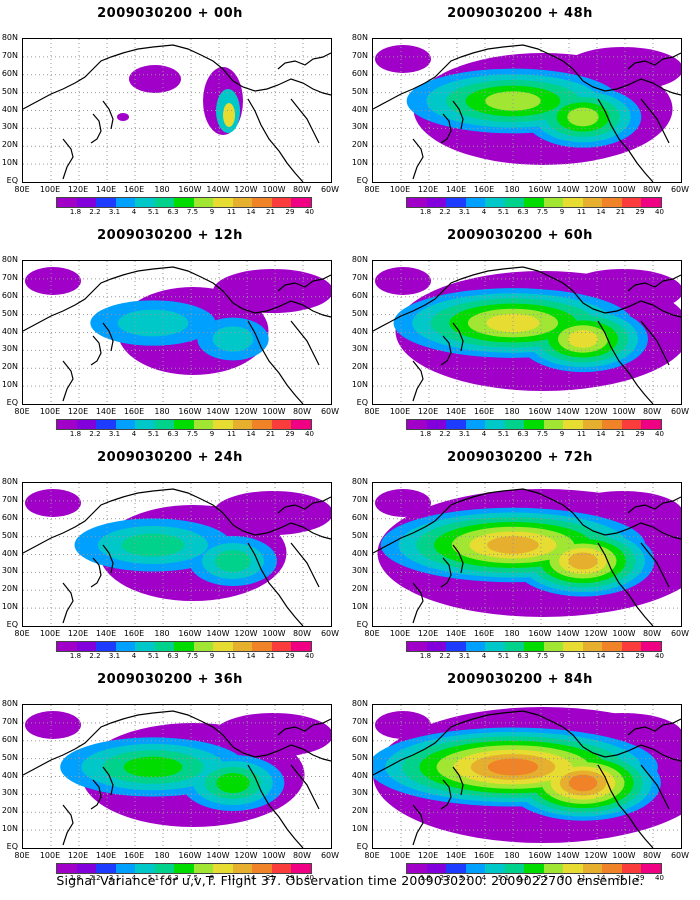  What do you see at coordinates (114, 878) in the screenshot?
I see `colorbar-label: 3.1` at bounding box center [114, 878].